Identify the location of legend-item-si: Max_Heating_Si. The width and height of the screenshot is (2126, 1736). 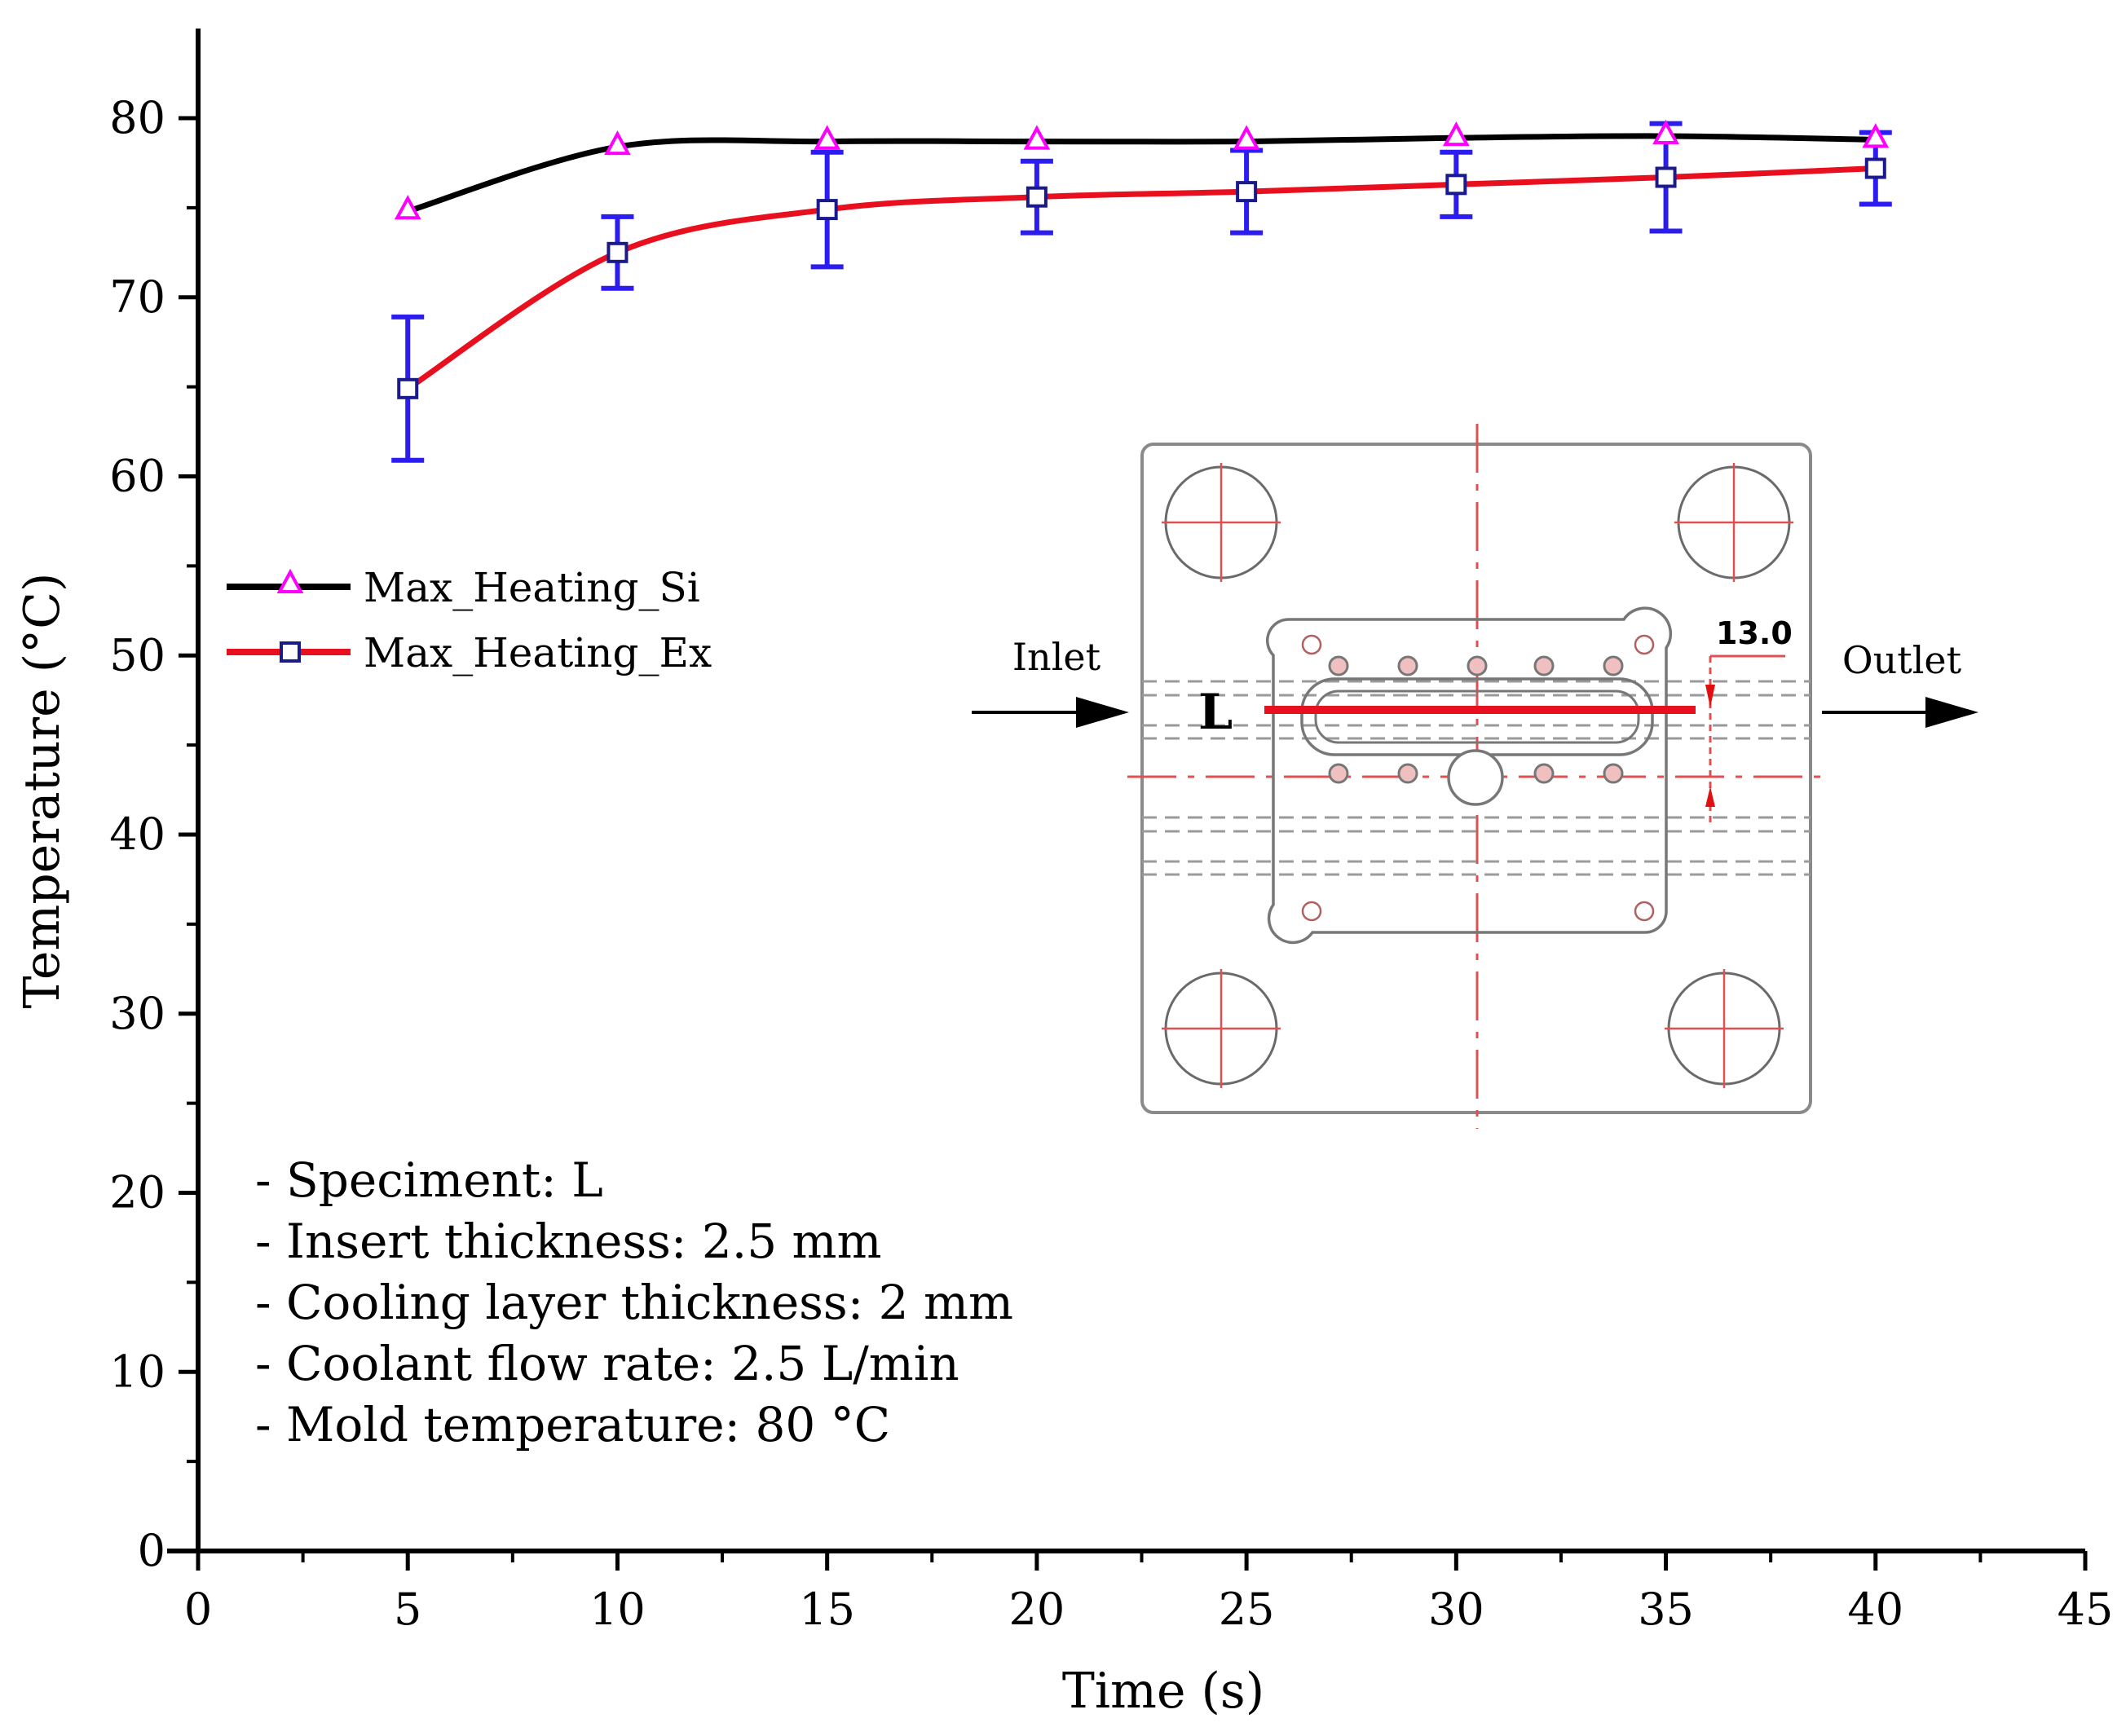
(463, 587).